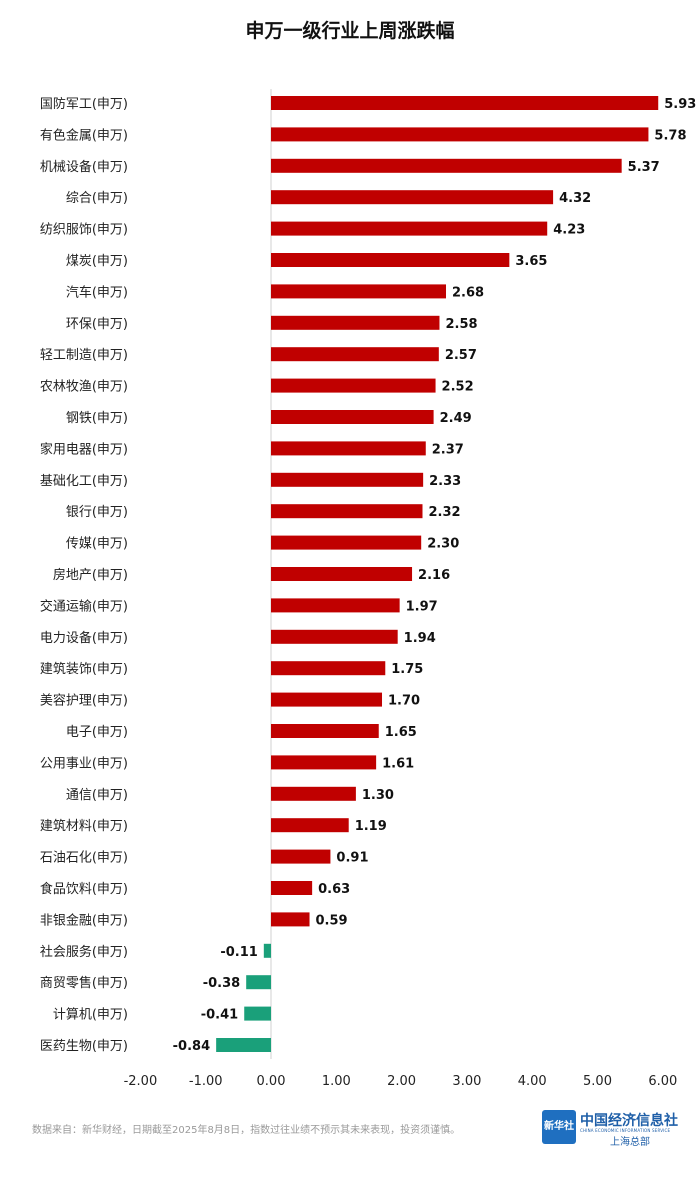 The height and width of the screenshot is (1182, 700). What do you see at coordinates (84, 387) in the screenshot?
I see `category-label: 农林牧渔(申万)` at bounding box center [84, 387].